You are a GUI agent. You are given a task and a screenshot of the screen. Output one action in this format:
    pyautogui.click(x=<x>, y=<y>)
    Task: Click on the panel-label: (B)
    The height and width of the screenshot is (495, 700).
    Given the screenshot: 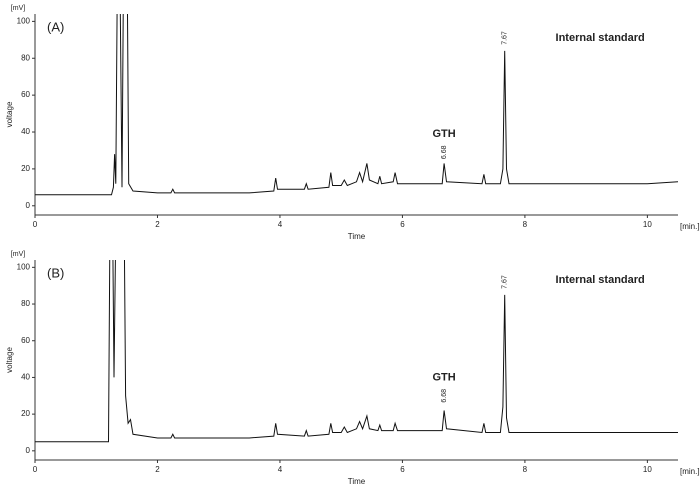 What is the action you would take?
    pyautogui.click(x=55, y=272)
    